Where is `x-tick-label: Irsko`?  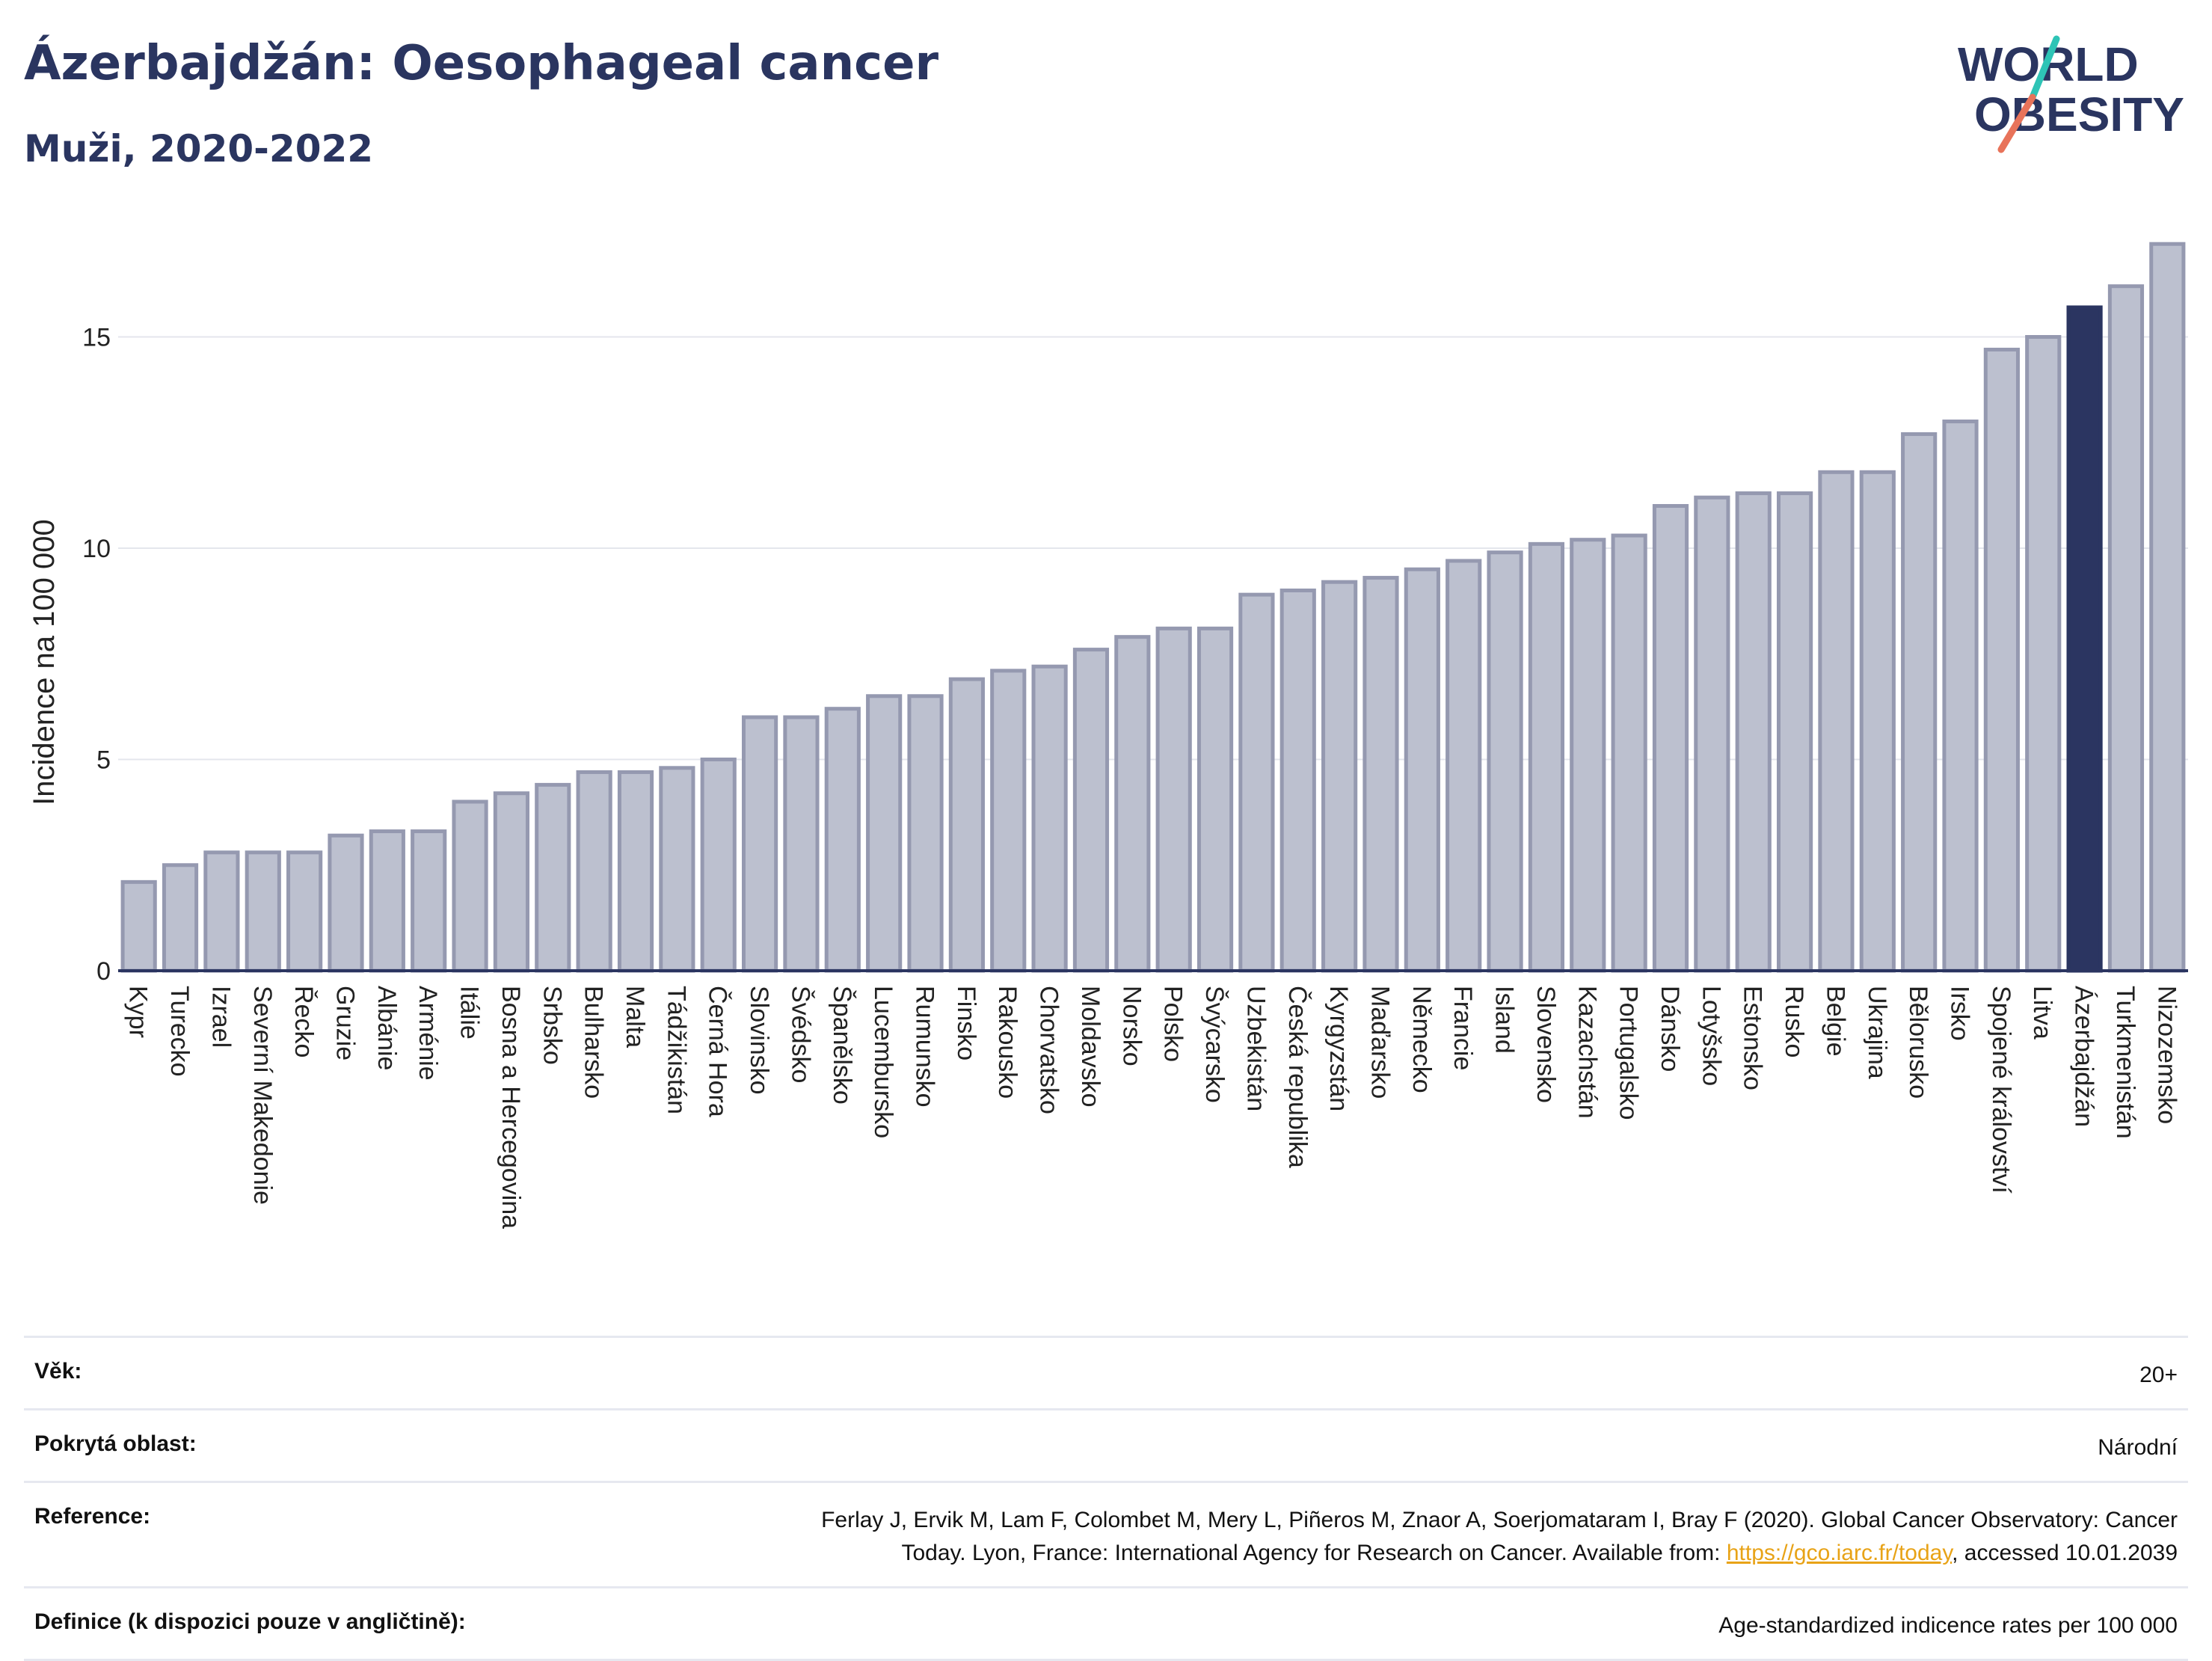
x-tick-label: Irsko is located at coordinates (1960, 1013).